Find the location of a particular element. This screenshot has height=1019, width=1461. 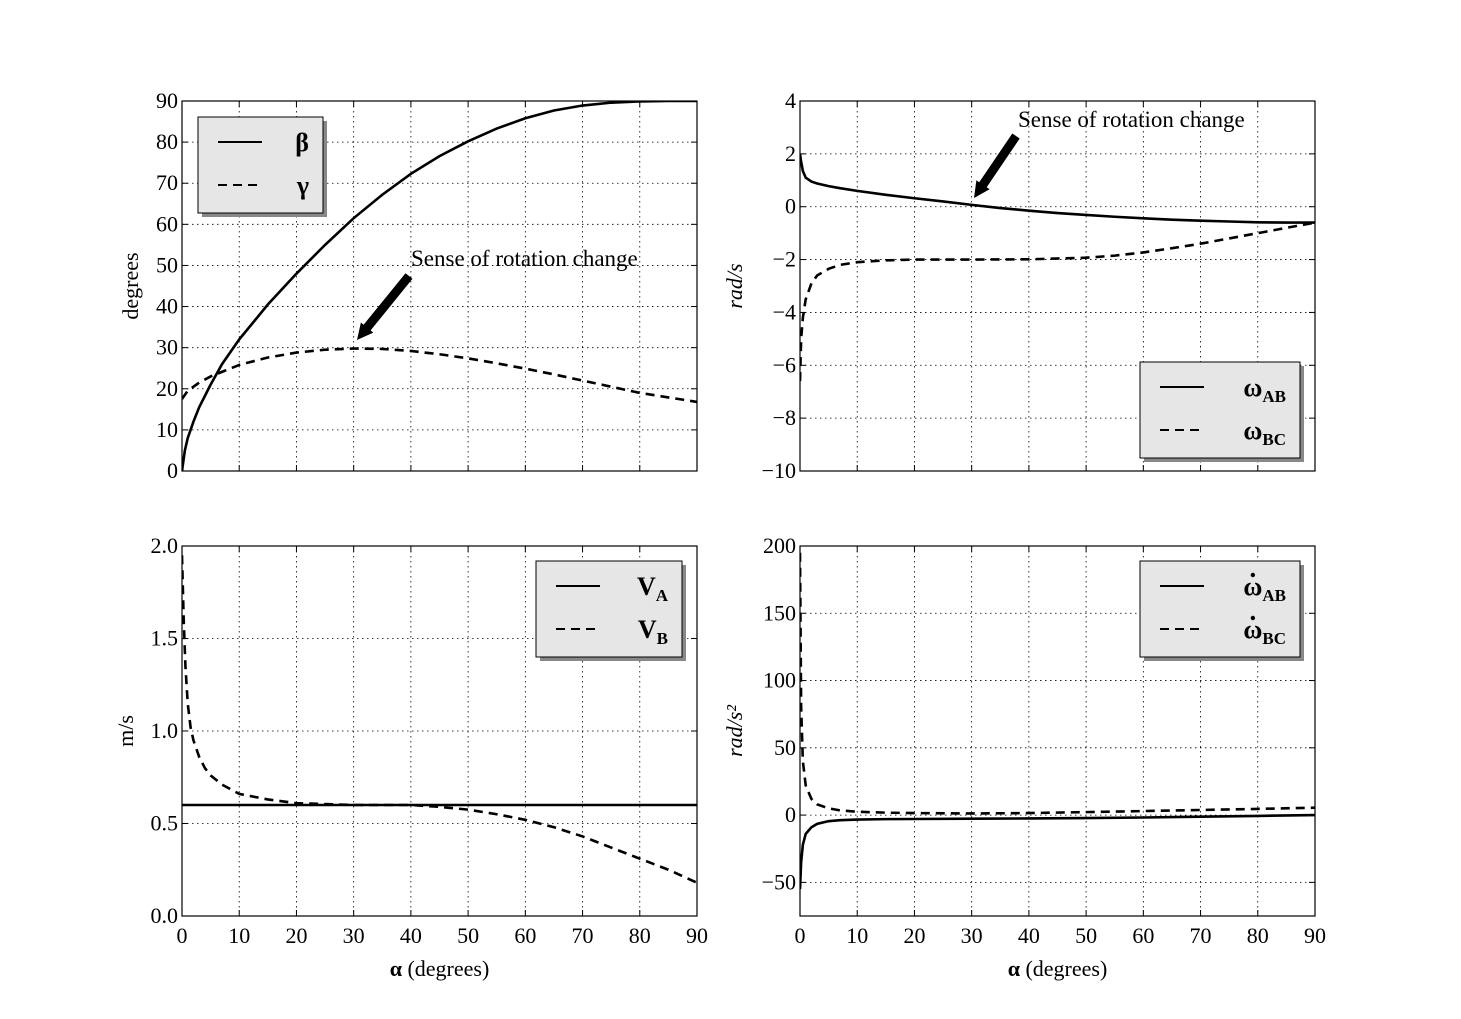

y-tick-label: −10 is located at coordinates (779, 470).